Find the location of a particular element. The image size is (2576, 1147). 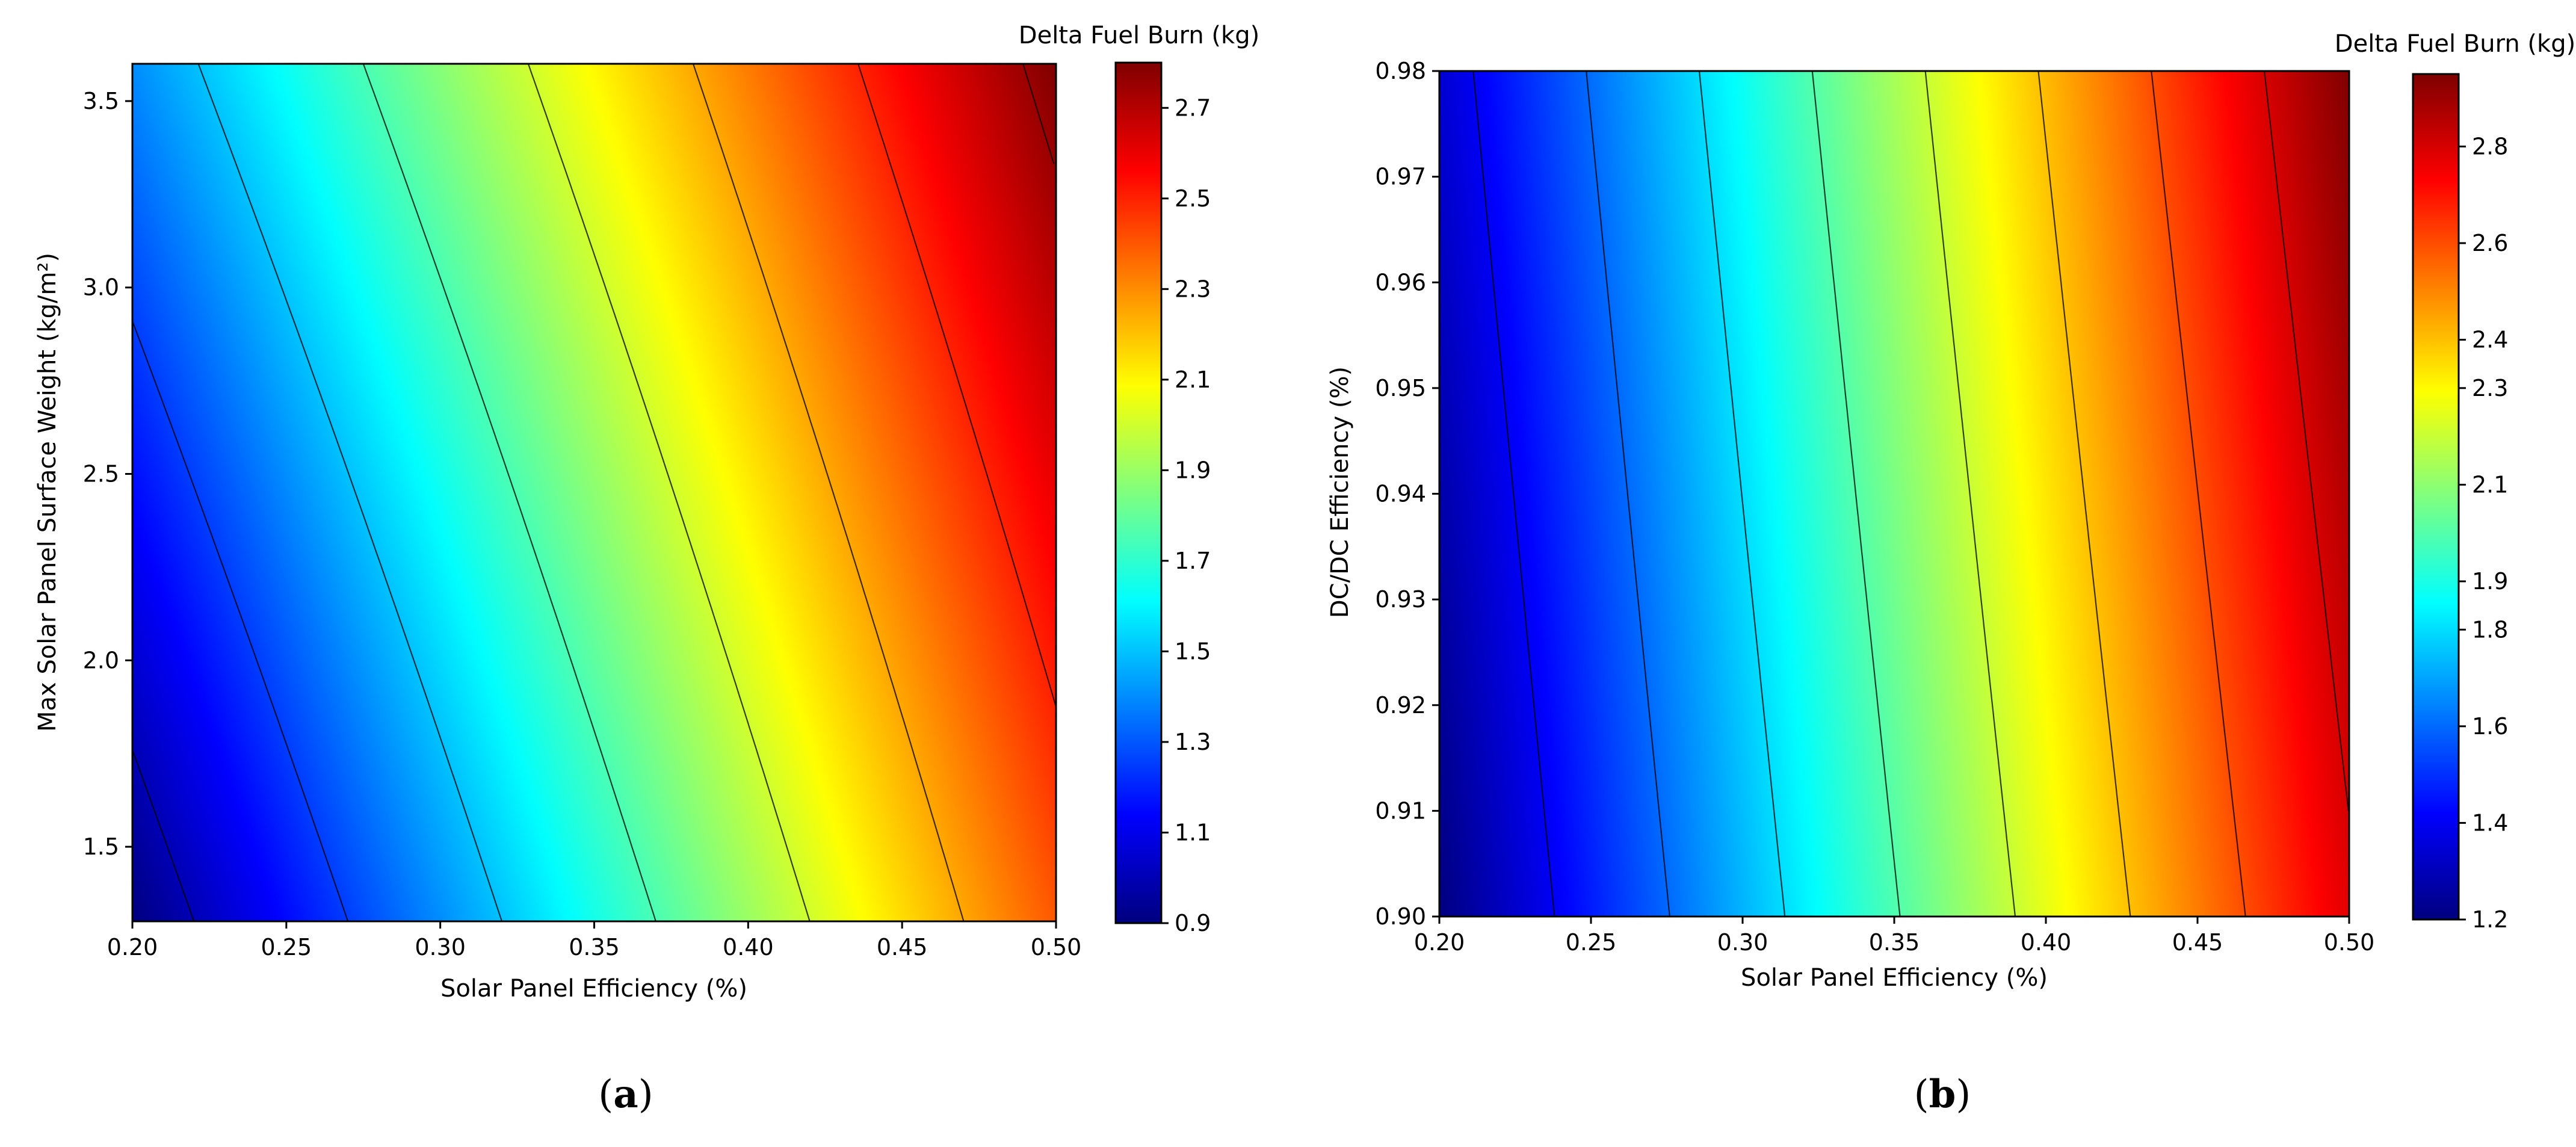

colorbar-title-a: Delta Fuel Burn (kg) is located at coordinates (1139, 35).